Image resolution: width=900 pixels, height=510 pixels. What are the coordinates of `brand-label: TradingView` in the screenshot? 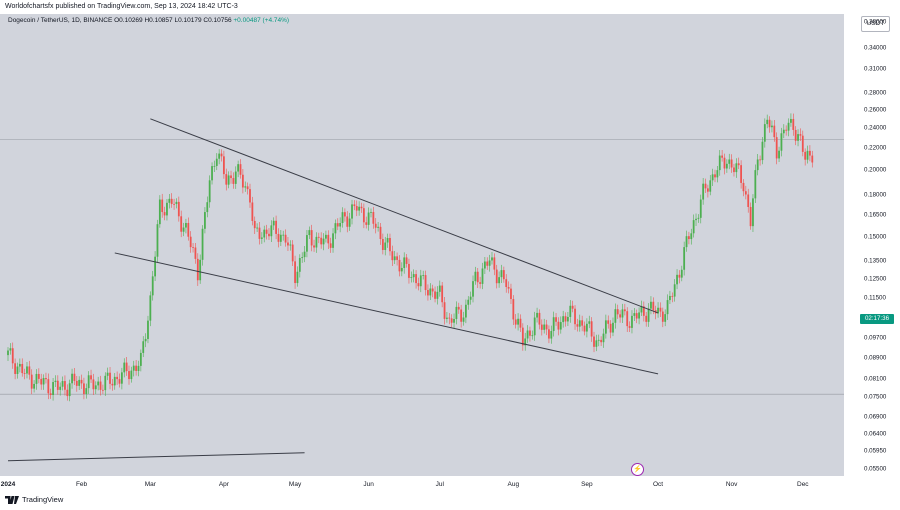 It's located at (43, 499).